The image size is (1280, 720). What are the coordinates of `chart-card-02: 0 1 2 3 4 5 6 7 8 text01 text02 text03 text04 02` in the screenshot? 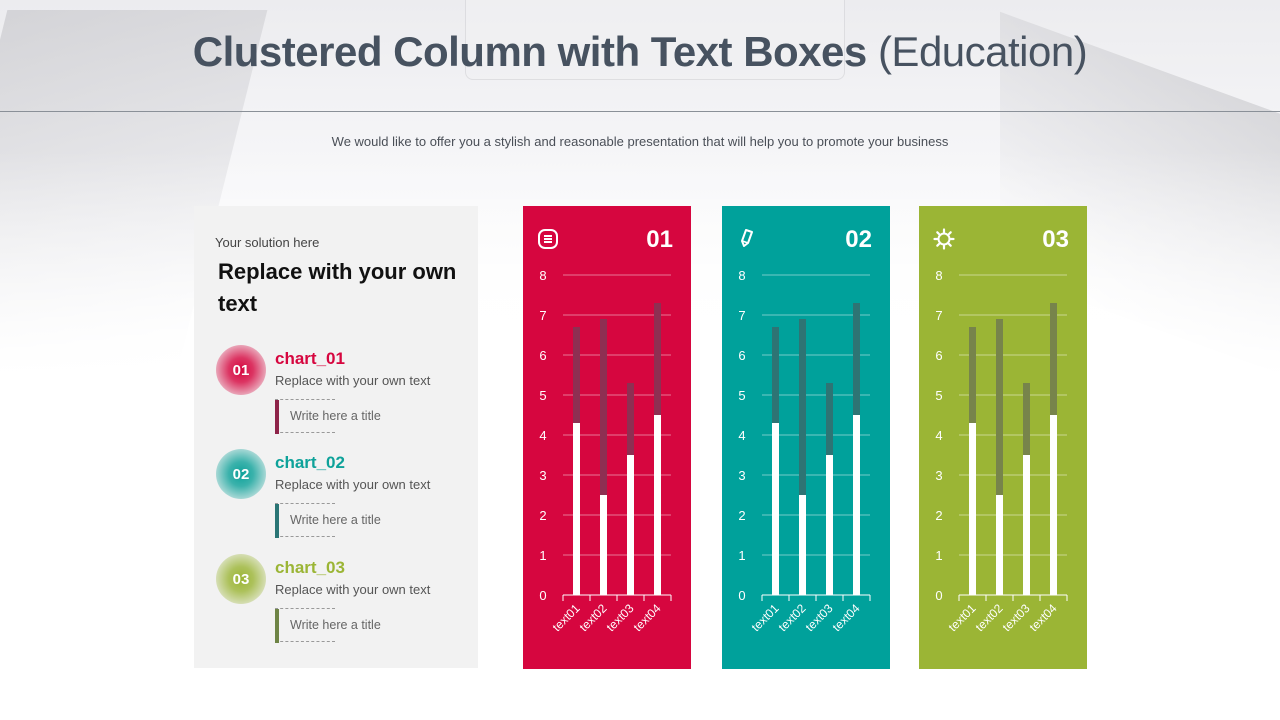 It's located at (806, 437).